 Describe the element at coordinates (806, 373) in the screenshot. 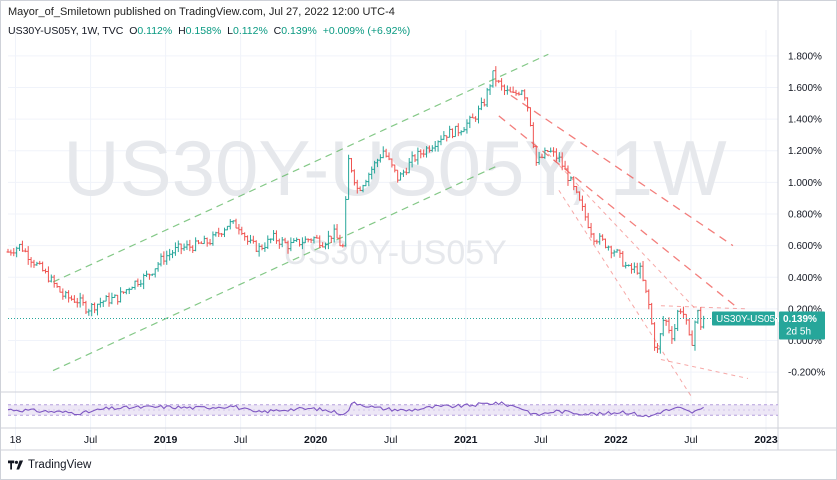

I see `price-tick-label: -0.200%` at that location.